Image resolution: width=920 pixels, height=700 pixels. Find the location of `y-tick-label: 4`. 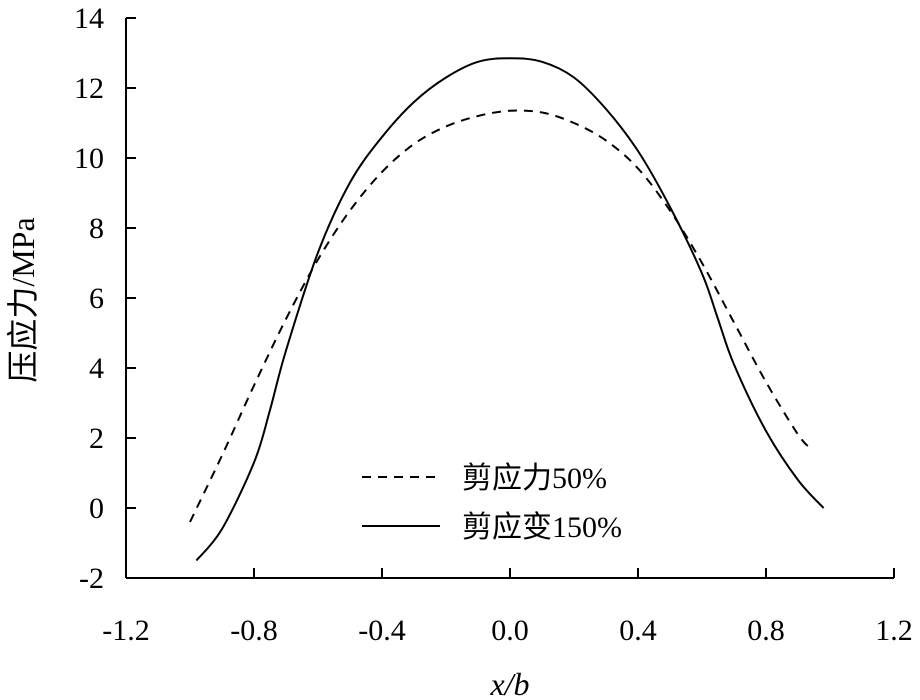

y-tick-label: 4 is located at coordinates (96, 368).